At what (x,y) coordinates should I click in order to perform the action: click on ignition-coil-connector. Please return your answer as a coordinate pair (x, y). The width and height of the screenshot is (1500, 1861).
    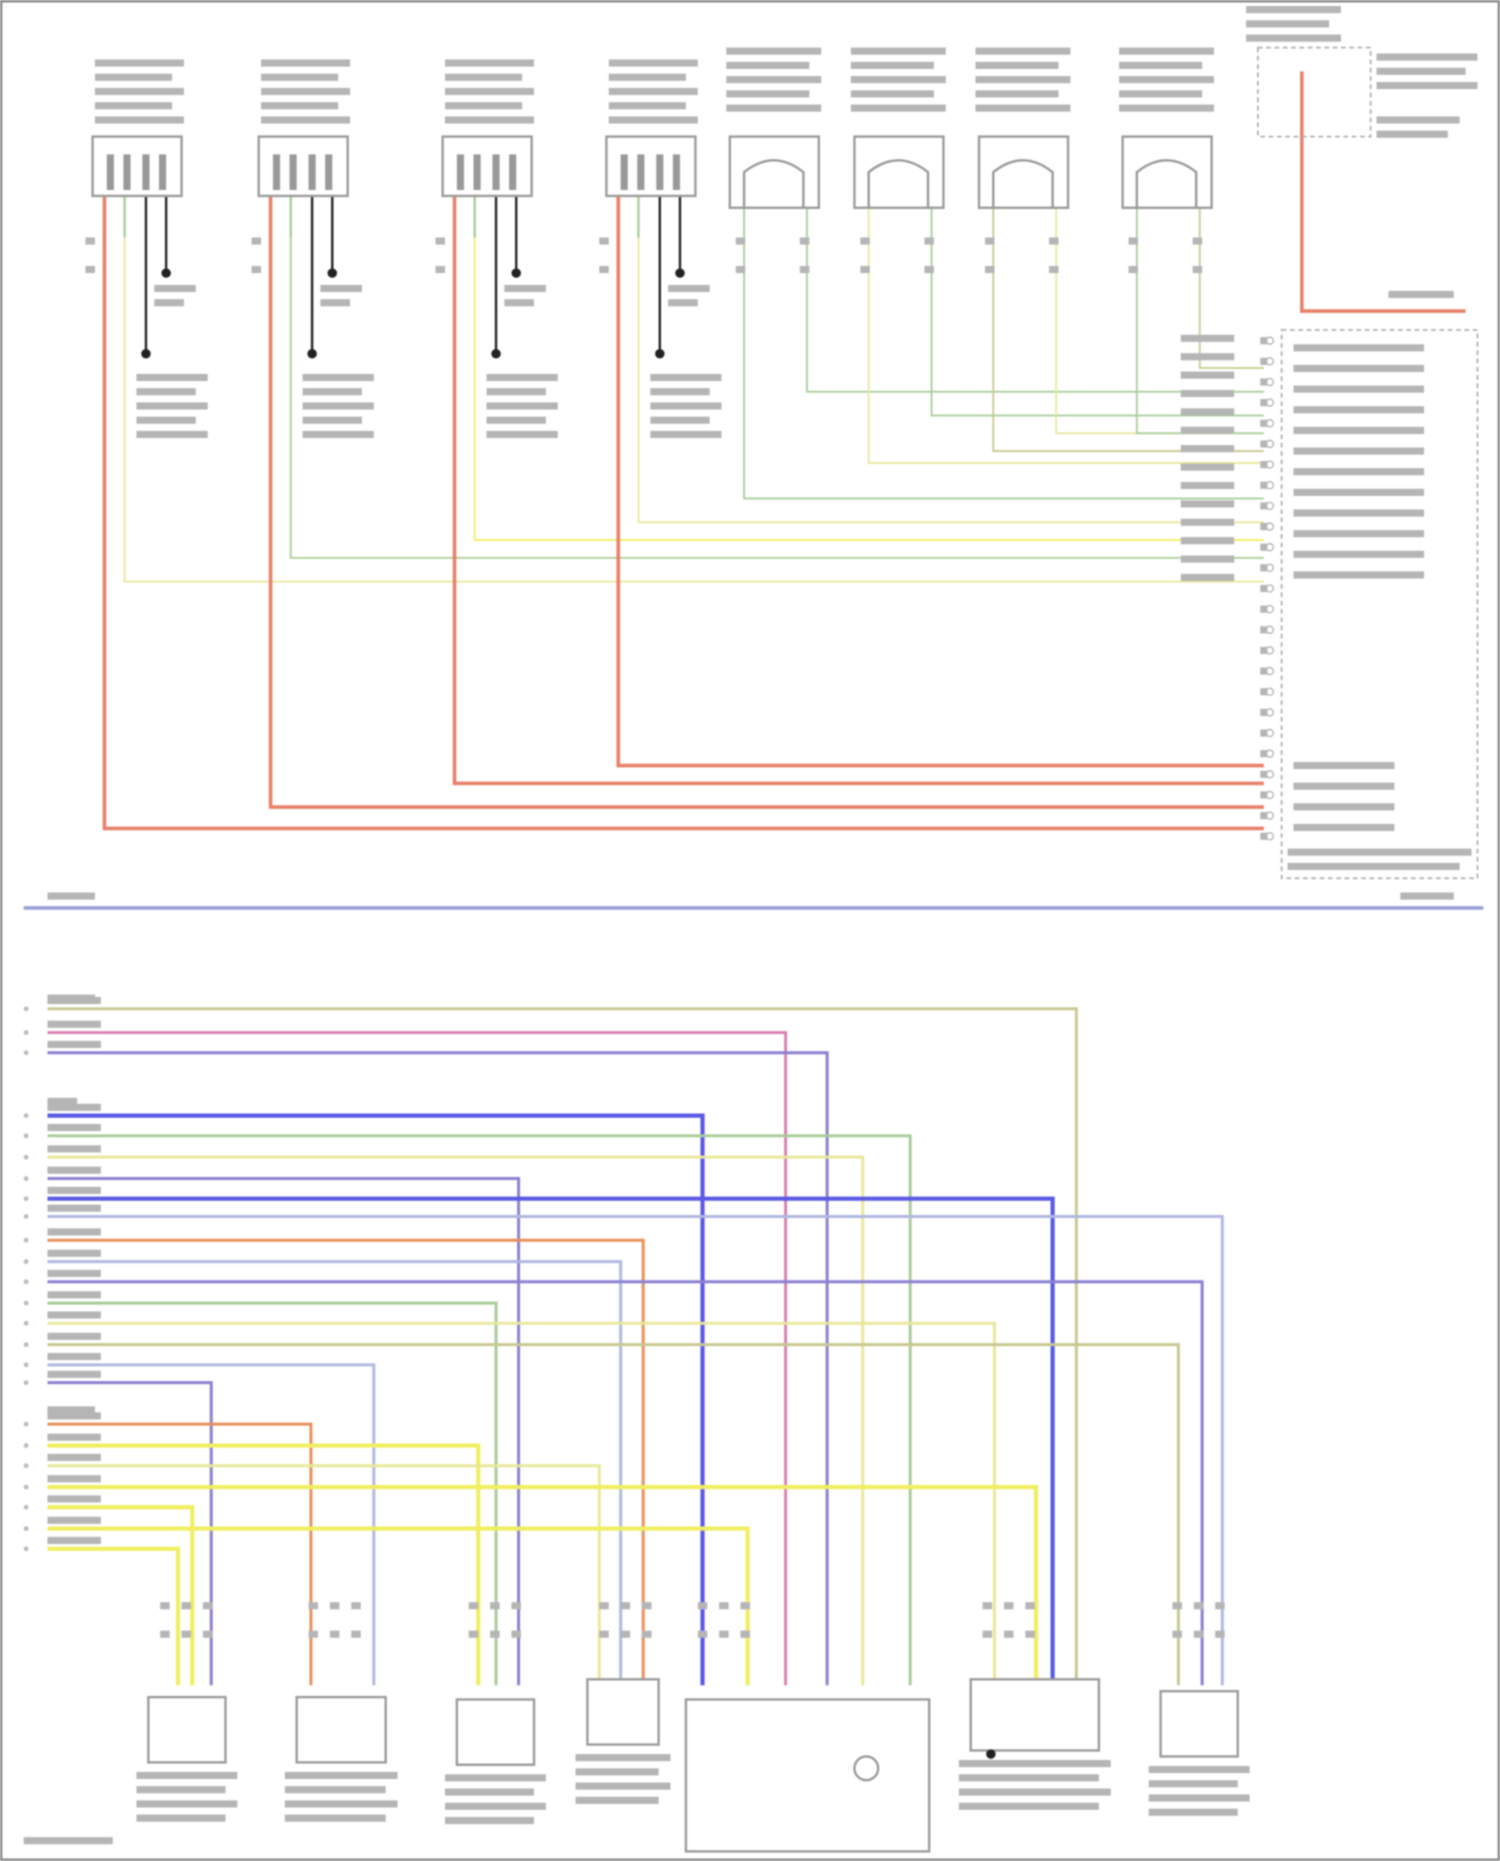
    Looking at the image, I should click on (651, 166).